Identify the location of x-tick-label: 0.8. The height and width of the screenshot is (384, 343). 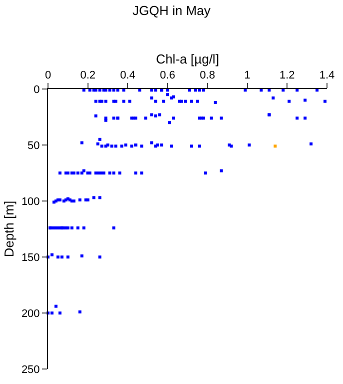
(208, 76).